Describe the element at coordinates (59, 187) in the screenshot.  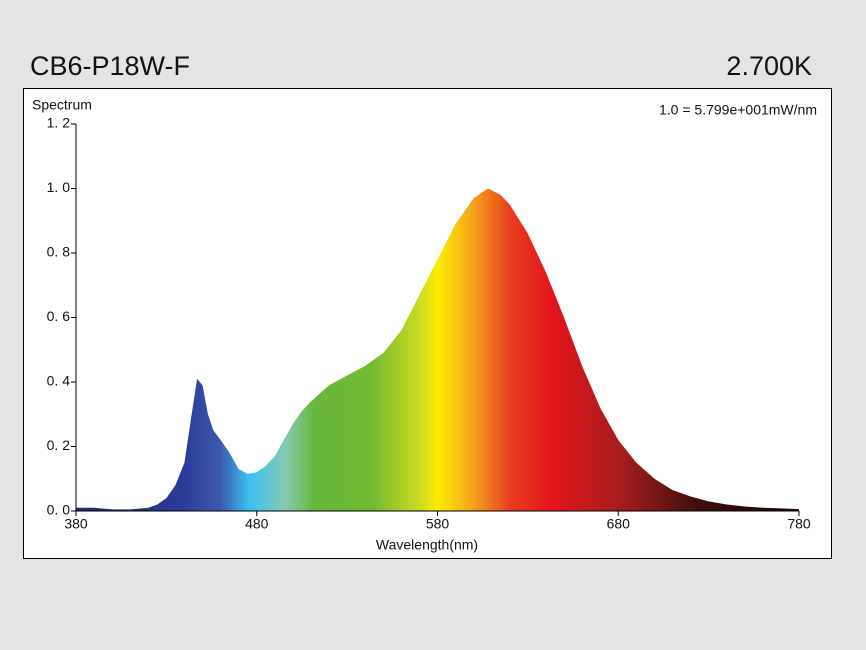
I see `y-tick-label: 1. 0` at that location.